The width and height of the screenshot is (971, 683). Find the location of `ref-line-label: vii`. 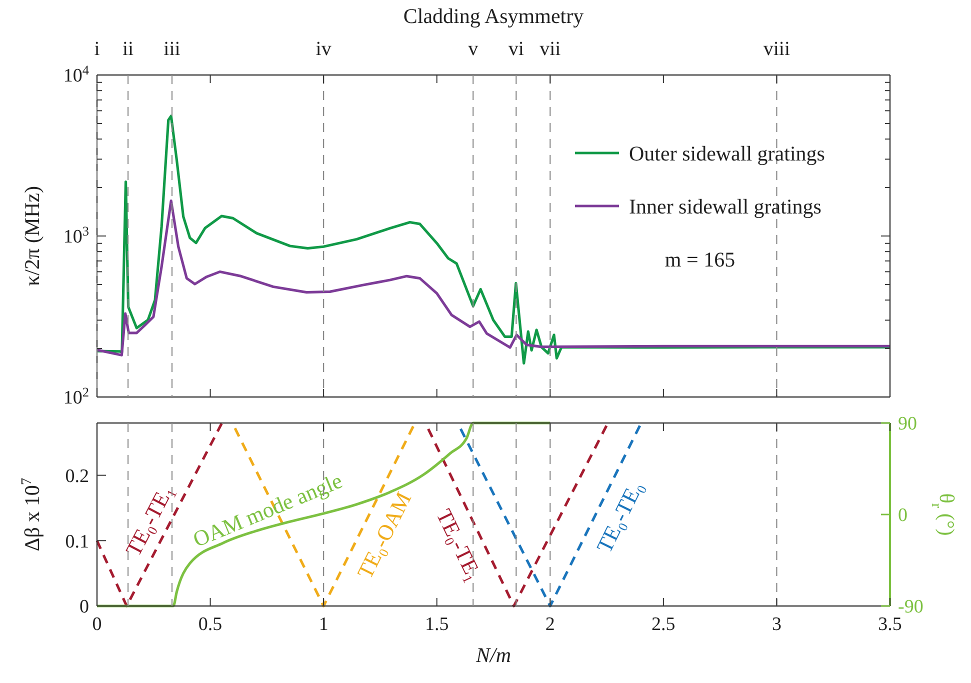

ref-line-label: vii is located at coordinates (551, 49).